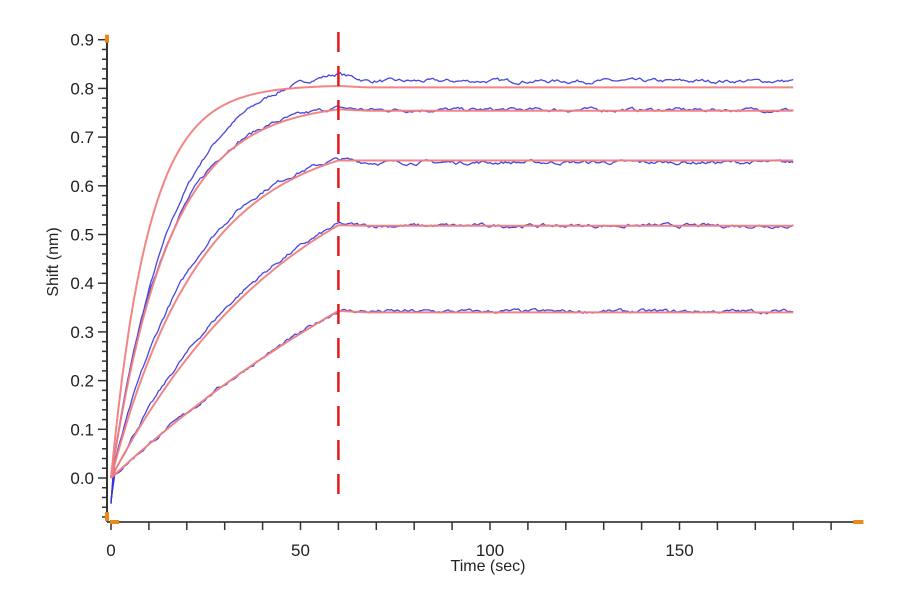 The image size is (900, 600). What do you see at coordinates (82, 332) in the screenshot?
I see `y-tick-label: 0.3` at bounding box center [82, 332].